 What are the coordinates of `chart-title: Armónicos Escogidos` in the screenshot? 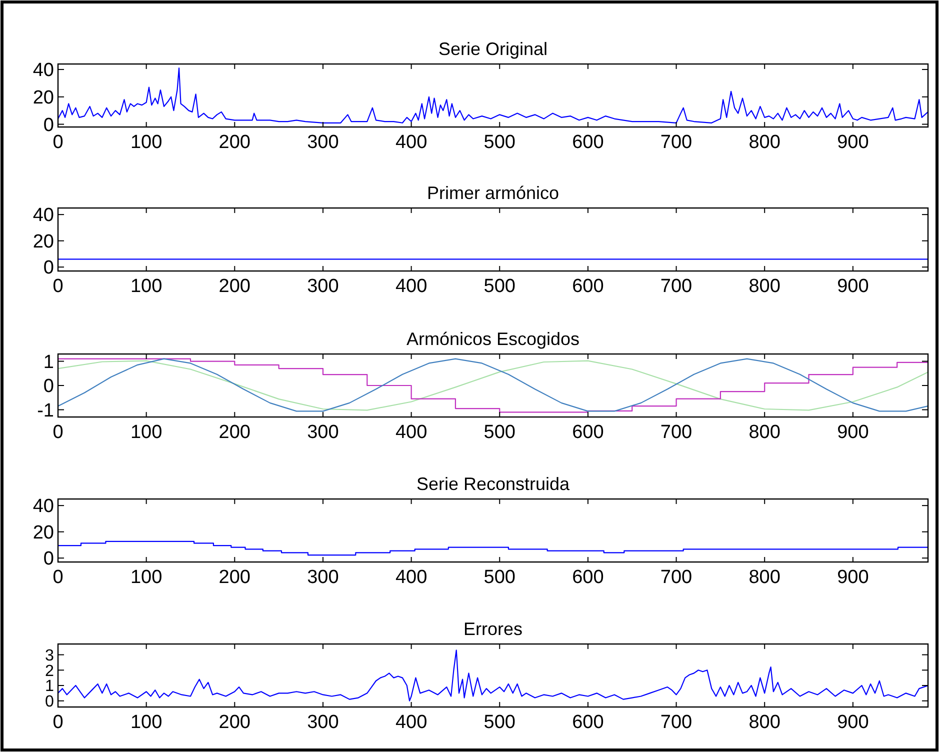 It's located at (493, 339).